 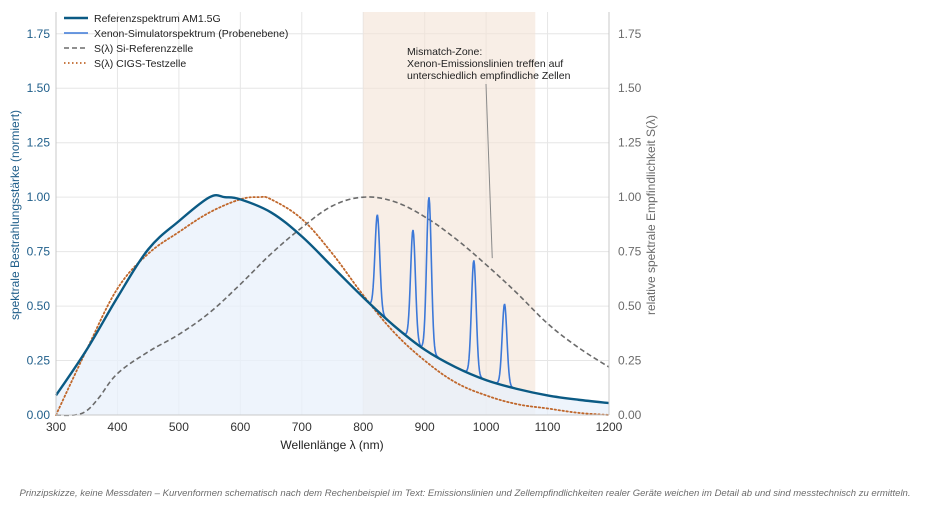 What do you see at coordinates (630, 143) in the screenshot?
I see `y-tick-label-right: 1.25` at bounding box center [630, 143].